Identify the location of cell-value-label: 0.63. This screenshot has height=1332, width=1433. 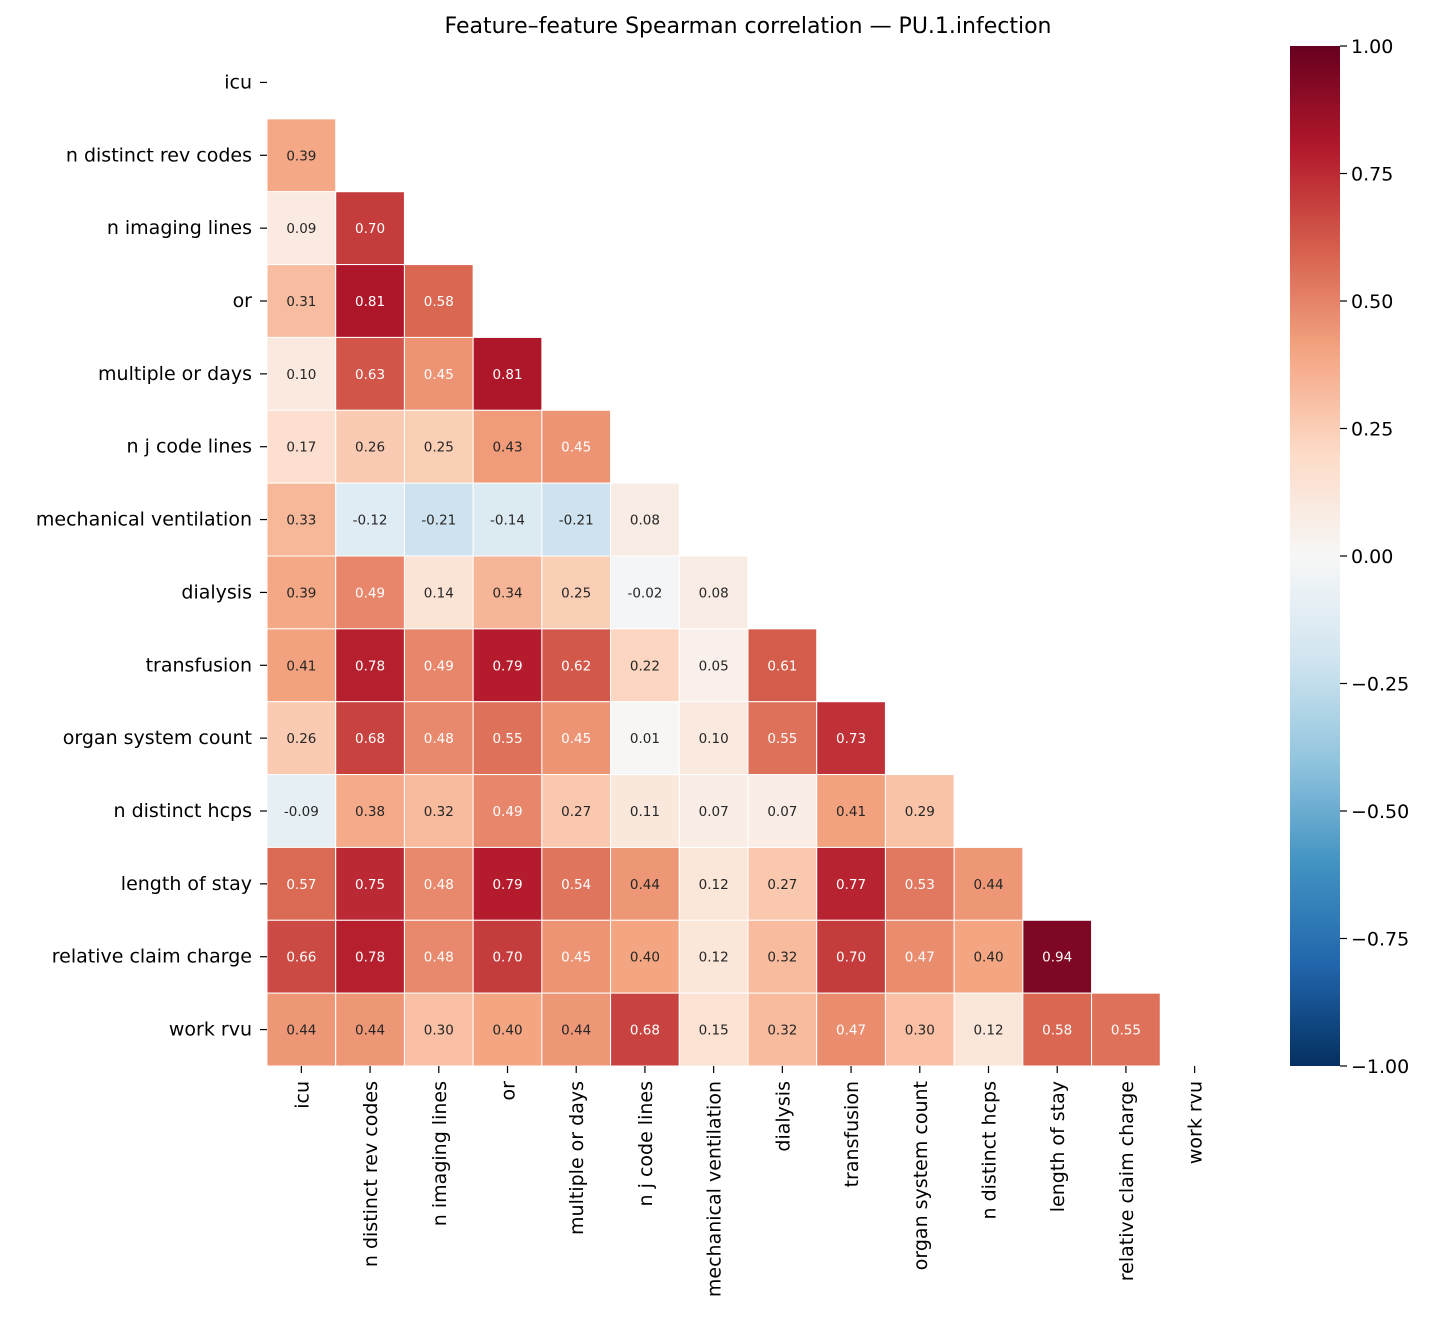
(370, 375).